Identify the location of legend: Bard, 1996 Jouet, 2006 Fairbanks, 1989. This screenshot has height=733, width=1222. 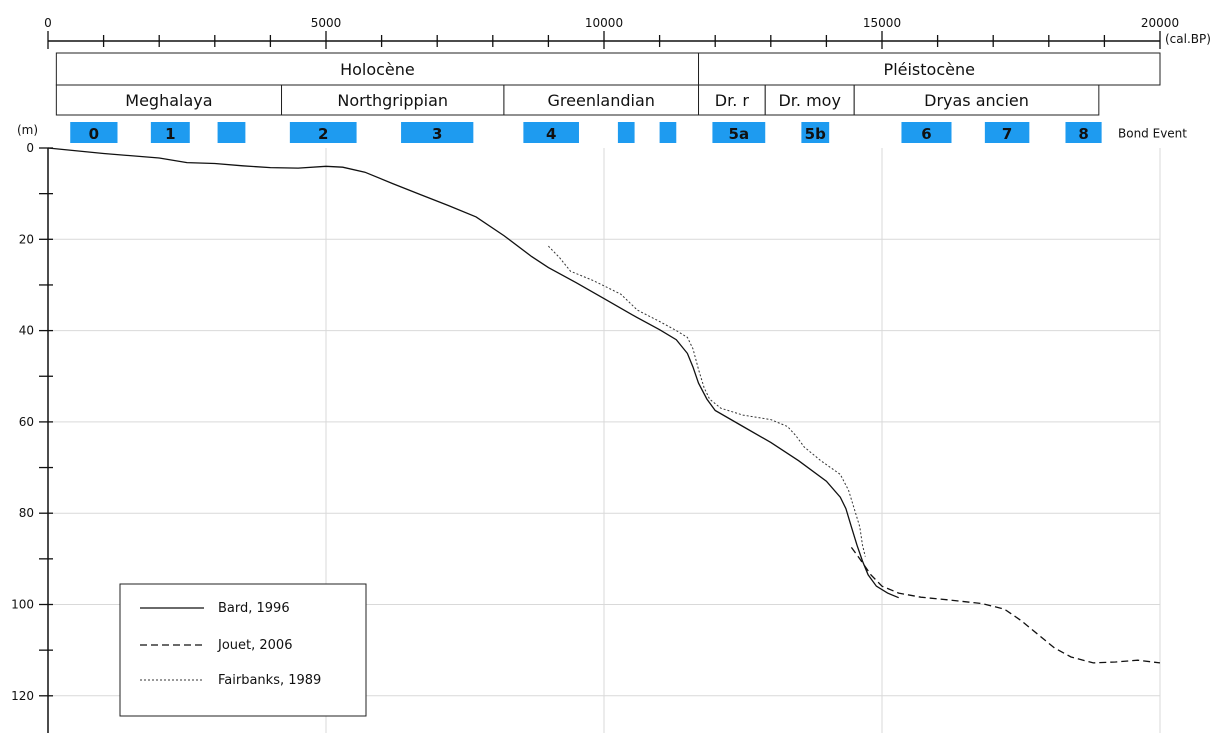
(243, 650).